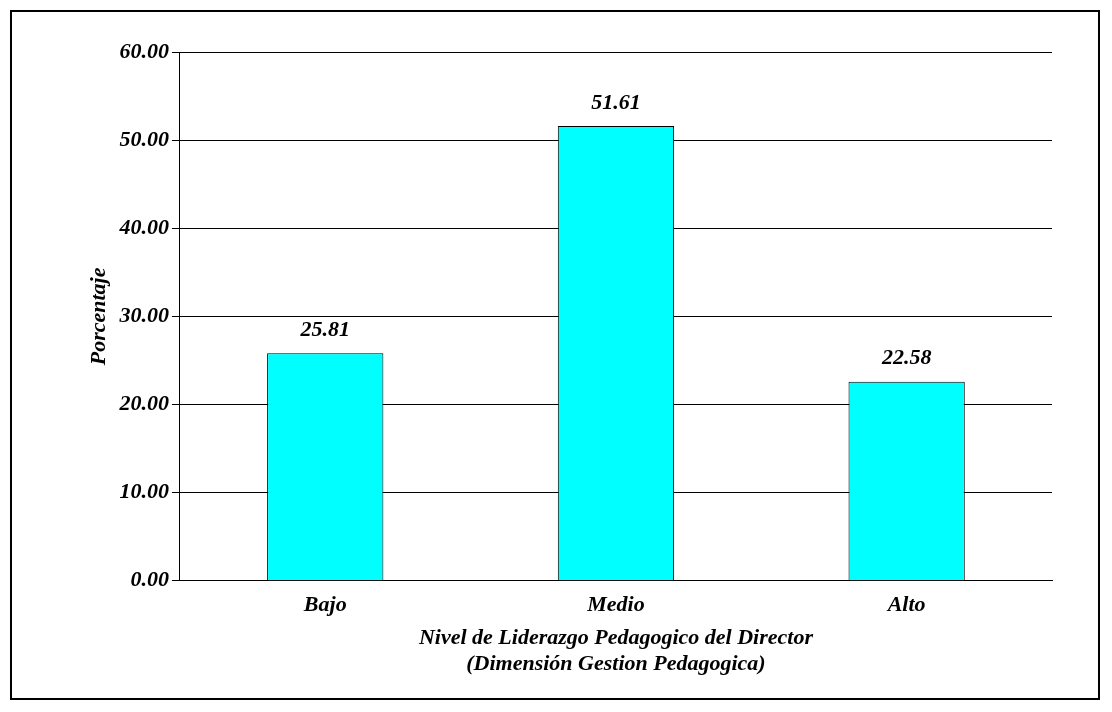 Image resolution: width=1112 pixels, height=712 pixels. Describe the element at coordinates (143, 403) in the screenshot. I see `y-tick-label: 20.00` at that location.